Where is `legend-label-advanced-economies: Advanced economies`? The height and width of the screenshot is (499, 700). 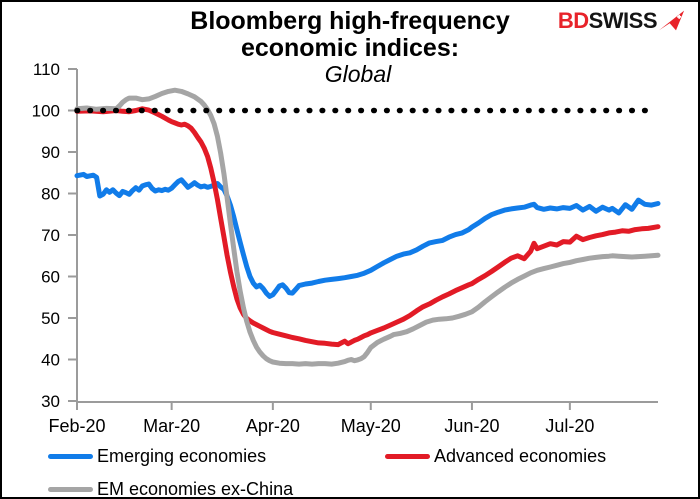
legend-label-advanced-economies: Advanced economies is located at coordinates (520, 455).